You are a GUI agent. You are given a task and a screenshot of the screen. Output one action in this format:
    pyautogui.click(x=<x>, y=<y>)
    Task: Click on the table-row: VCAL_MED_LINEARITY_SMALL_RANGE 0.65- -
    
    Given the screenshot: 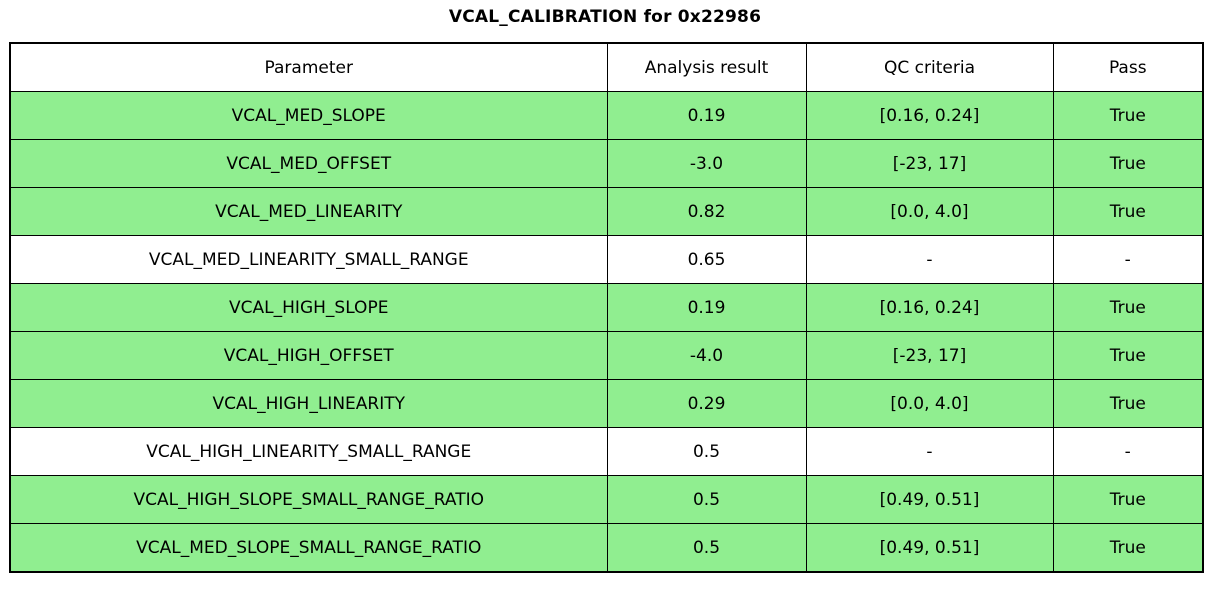 What is the action you would take?
    pyautogui.click(x=606, y=259)
    